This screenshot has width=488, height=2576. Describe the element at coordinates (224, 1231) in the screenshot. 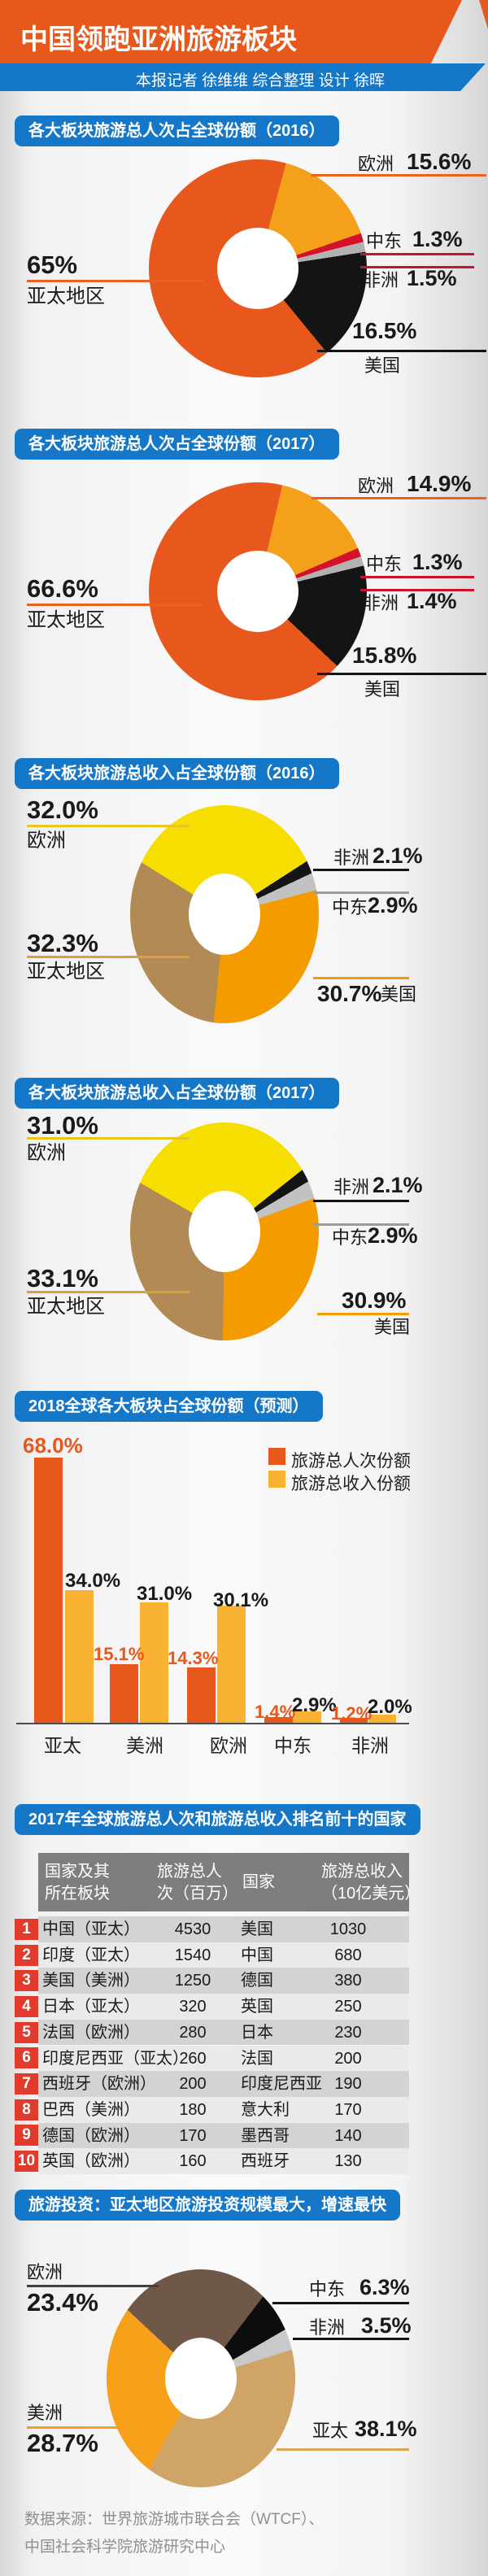

I see `donut-revenue-2017-hole` at that location.